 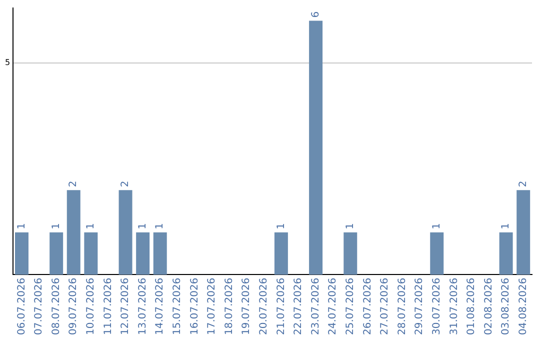 I want to click on x-tick-label: 07.07.2026, so click(x=39, y=307).